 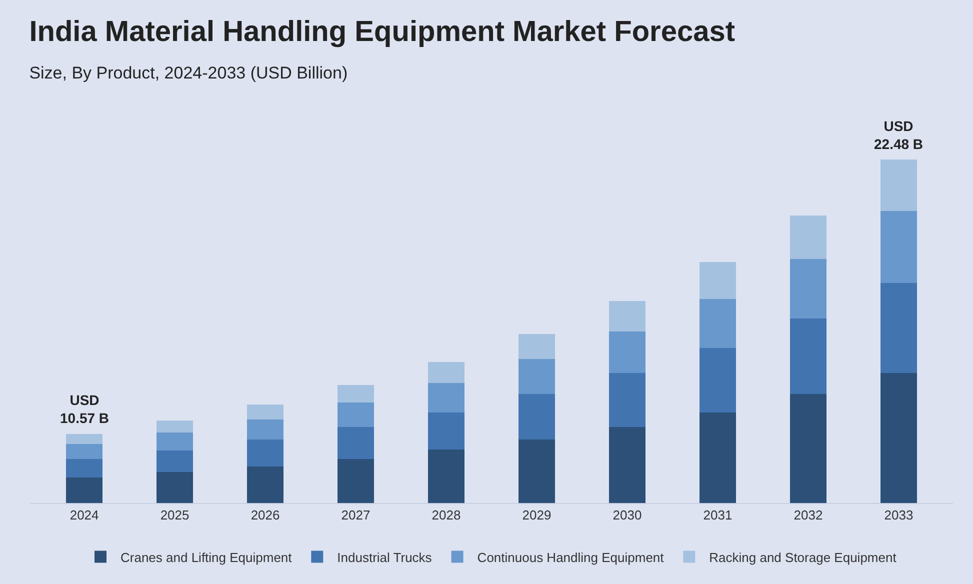 I want to click on legend-label: Continuous Handling Equipment, so click(x=570, y=557).